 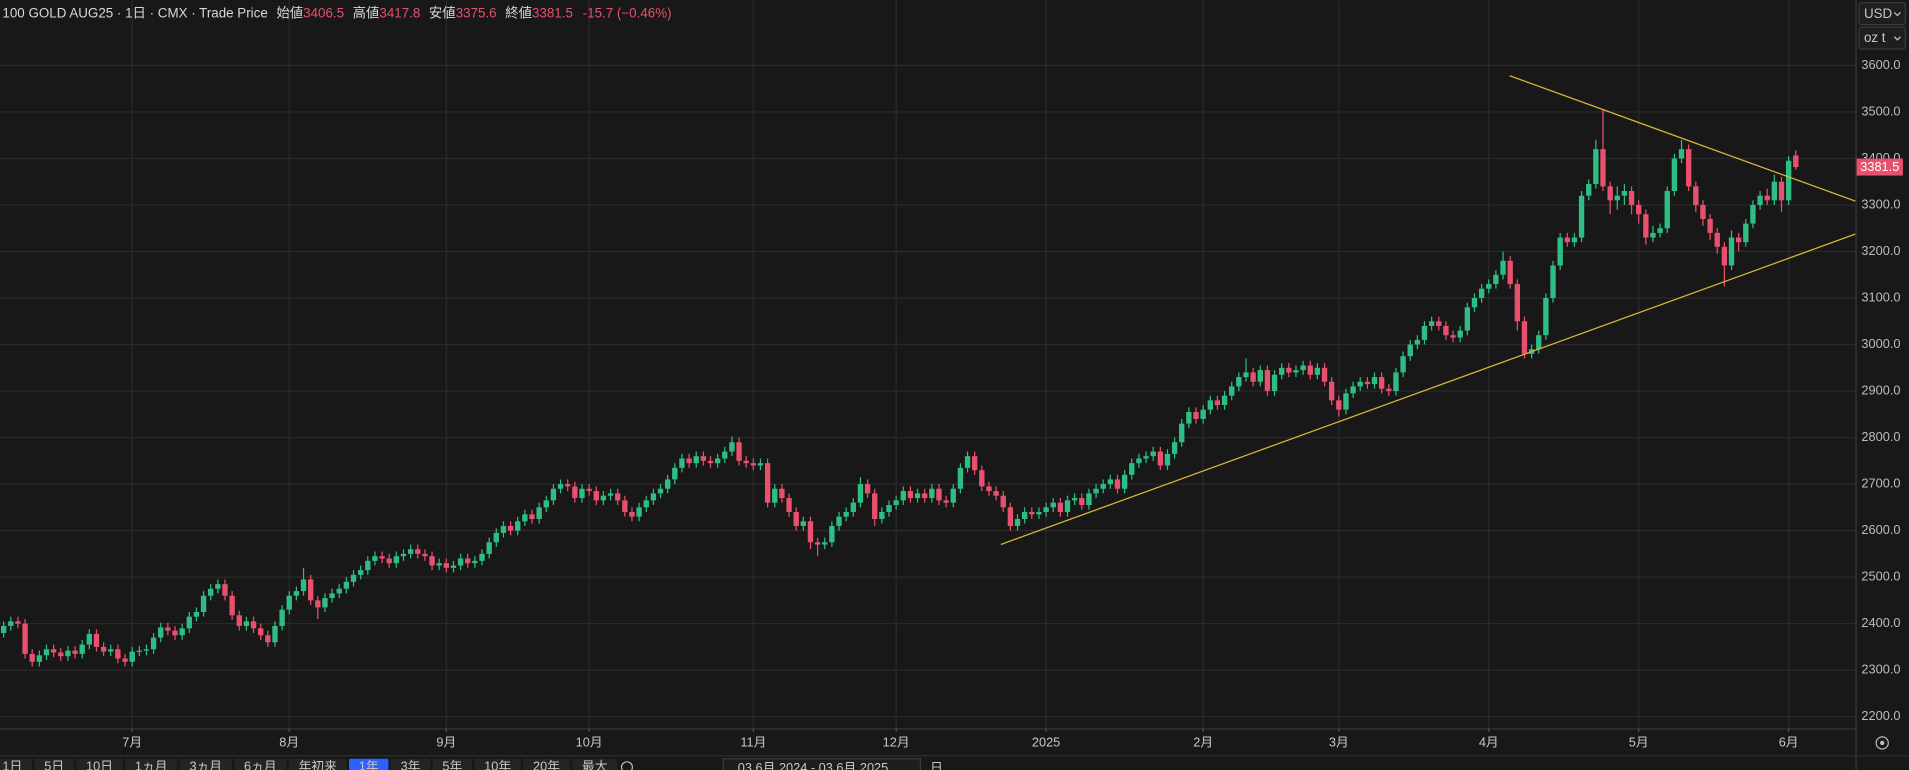 What do you see at coordinates (54, 764) in the screenshot?
I see `range-button: 5日` at bounding box center [54, 764].